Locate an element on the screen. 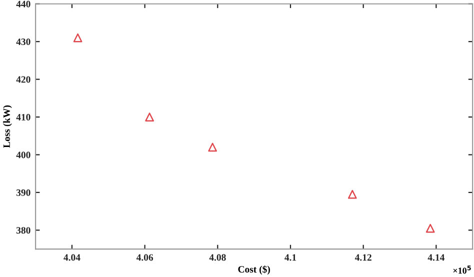 Image resolution: width=474 pixels, height=277 pixels. x-axis-title: Cost ($) is located at coordinates (254, 270).